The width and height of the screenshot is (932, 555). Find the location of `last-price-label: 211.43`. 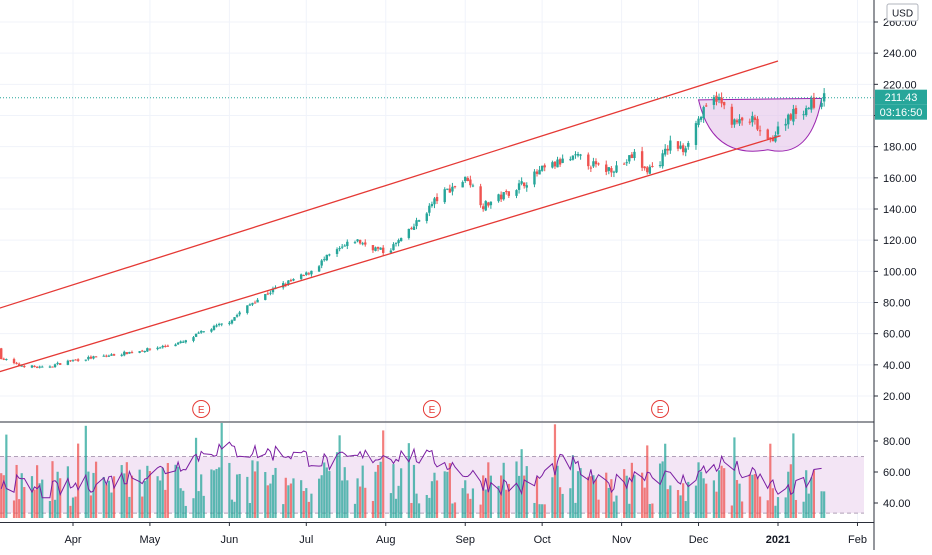

last-price-label: 211.43 is located at coordinates (901, 98).